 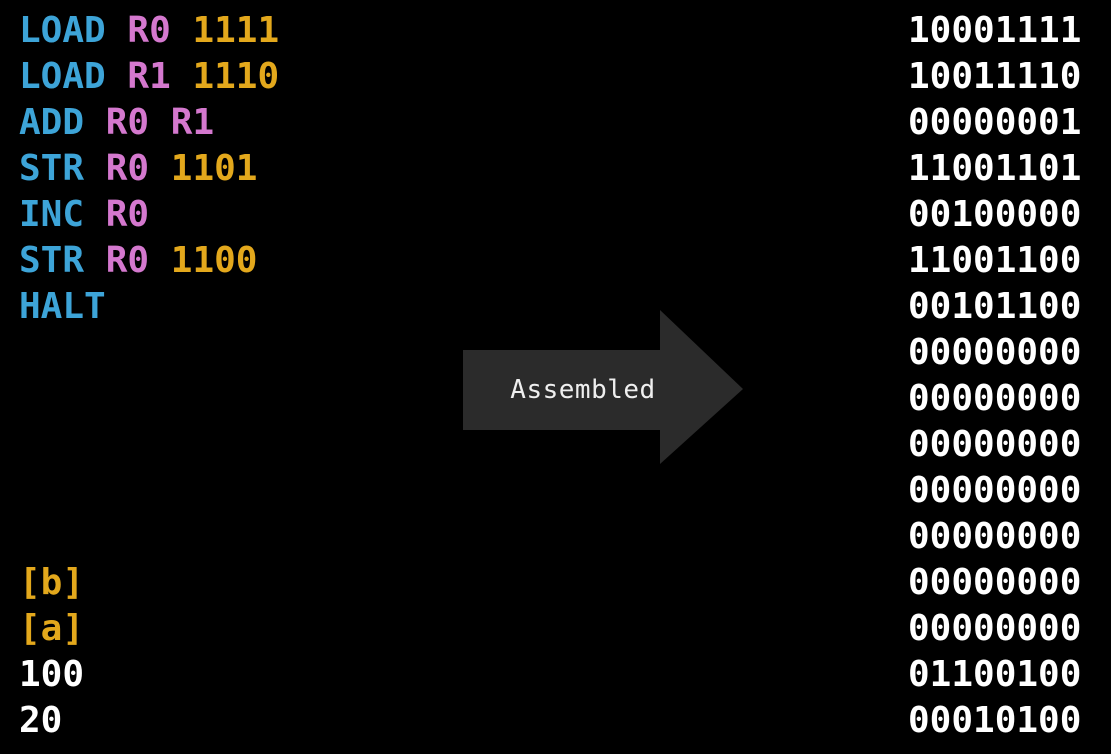 I want to click on asm-token-operand: 1110, so click(x=236, y=76).